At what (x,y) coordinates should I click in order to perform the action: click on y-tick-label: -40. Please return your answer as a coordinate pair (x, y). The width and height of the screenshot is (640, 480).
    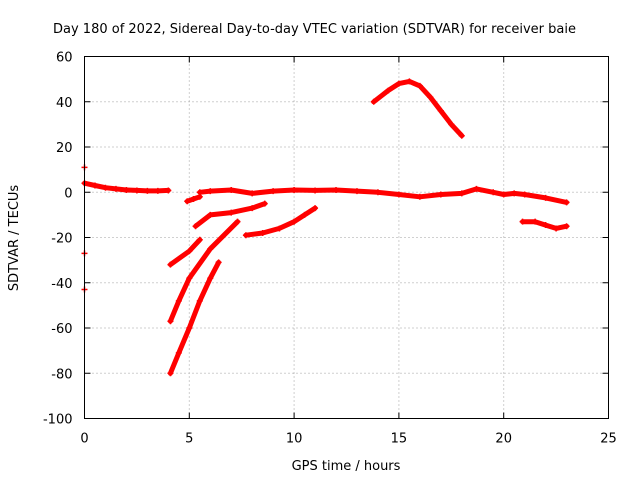
    Looking at the image, I should click on (61, 284).